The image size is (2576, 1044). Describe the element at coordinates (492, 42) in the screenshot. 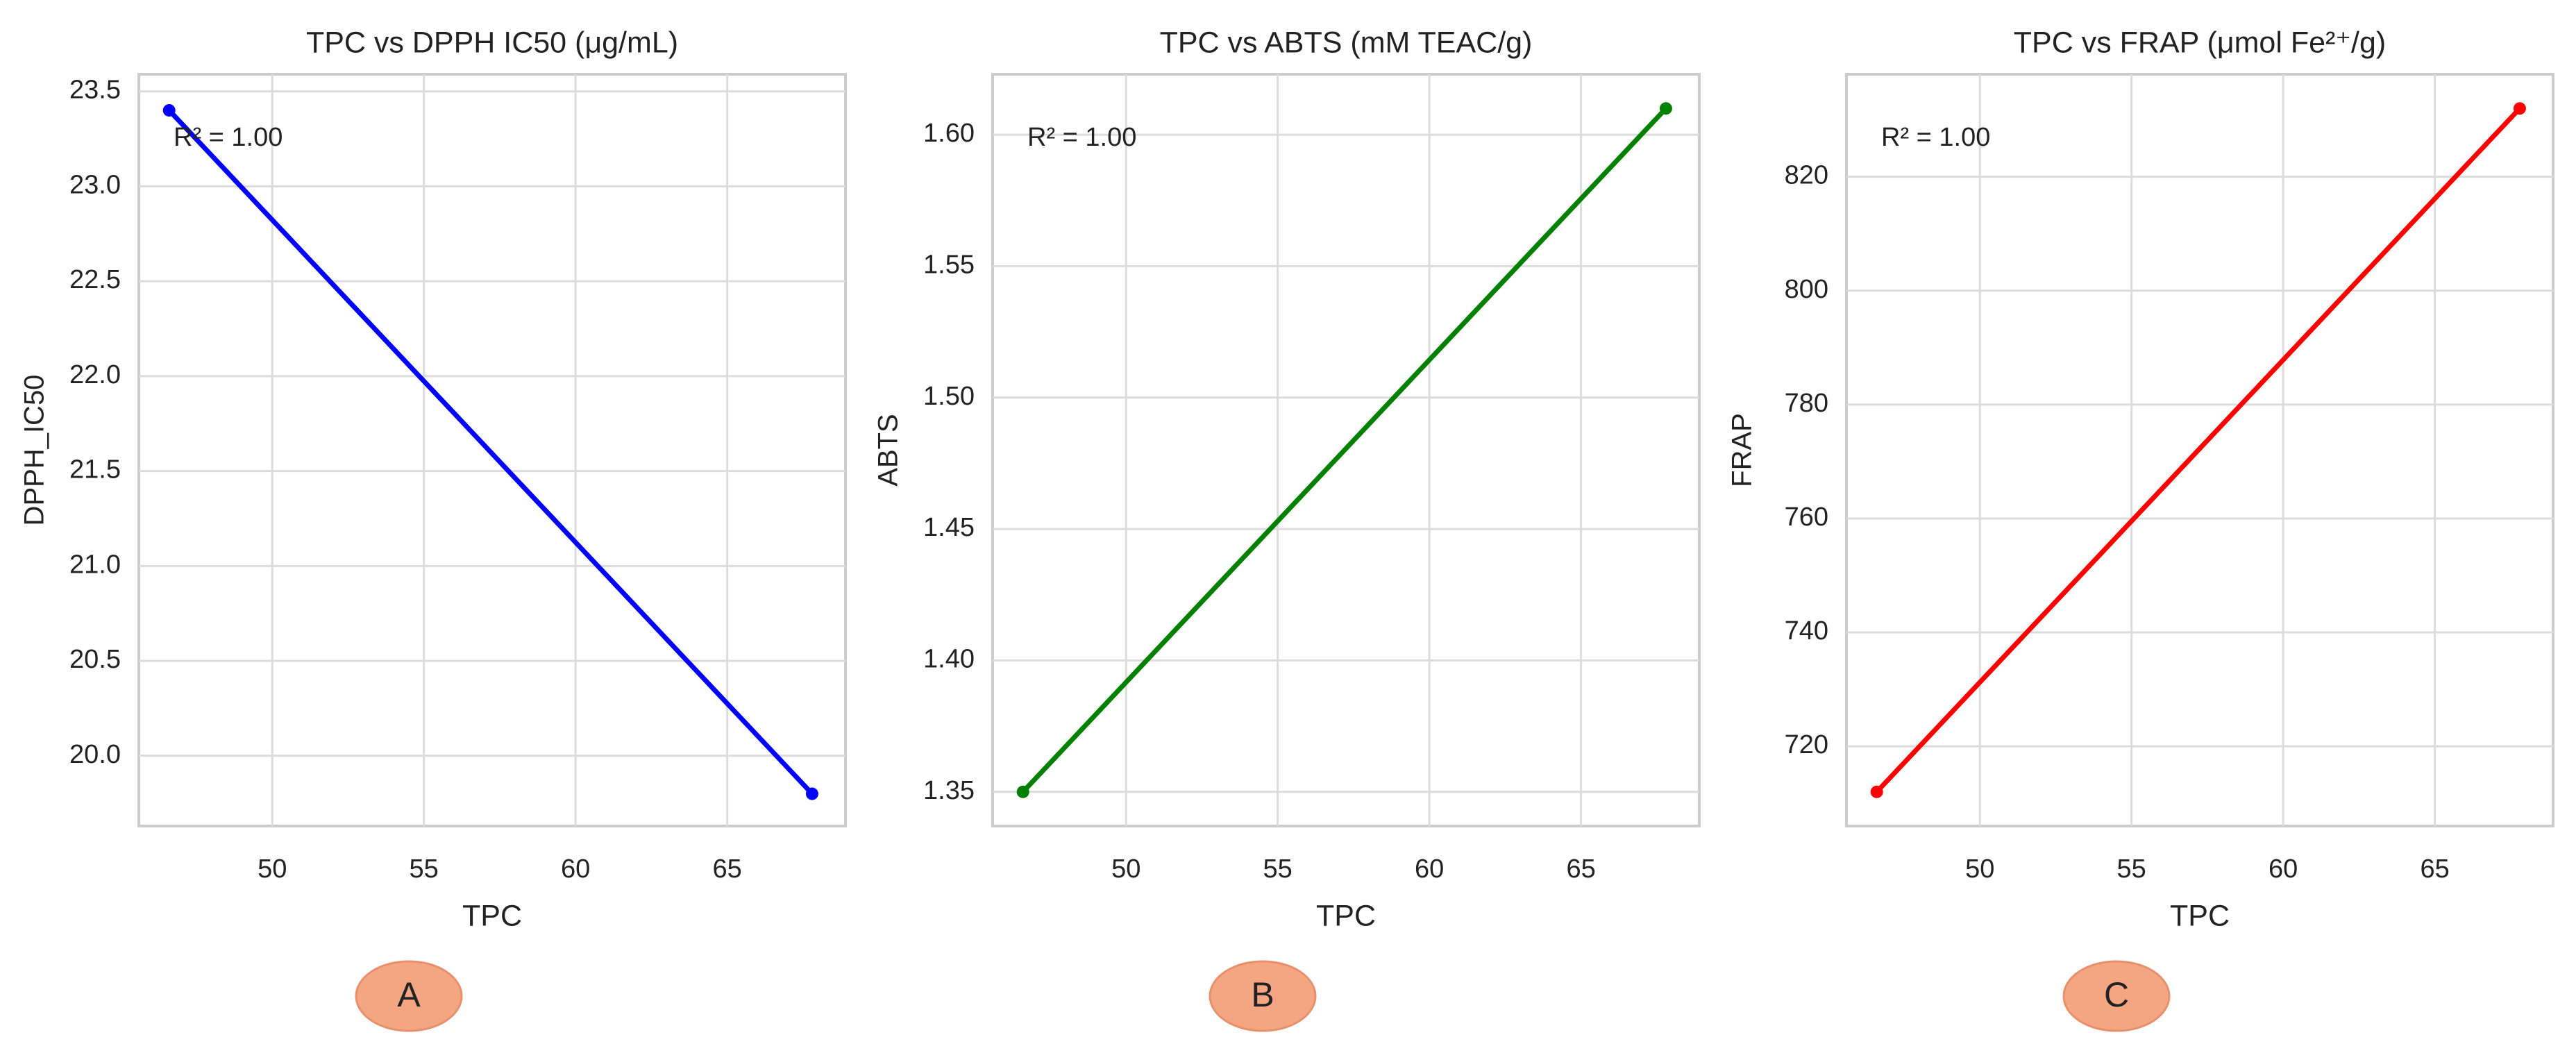

I see `chart-title: TPC vs DPPH IC50 (μg/mL)` at that location.